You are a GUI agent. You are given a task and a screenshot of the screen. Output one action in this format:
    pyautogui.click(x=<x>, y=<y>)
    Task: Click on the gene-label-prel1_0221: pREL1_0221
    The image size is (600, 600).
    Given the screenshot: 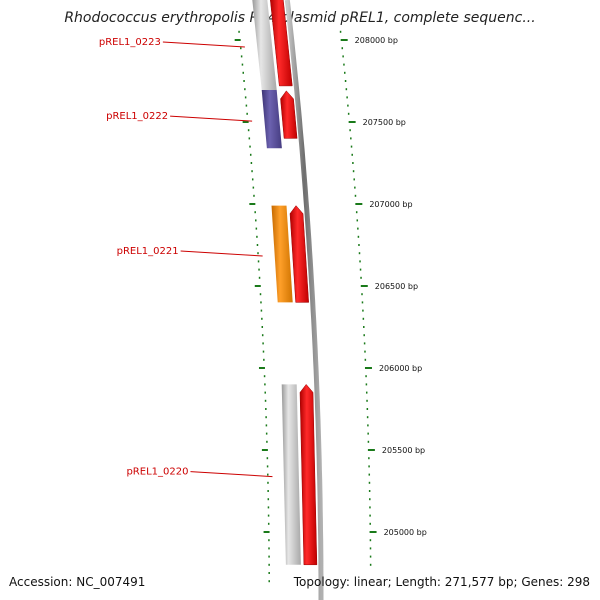 What is the action you would take?
    pyautogui.click(x=148, y=251)
    